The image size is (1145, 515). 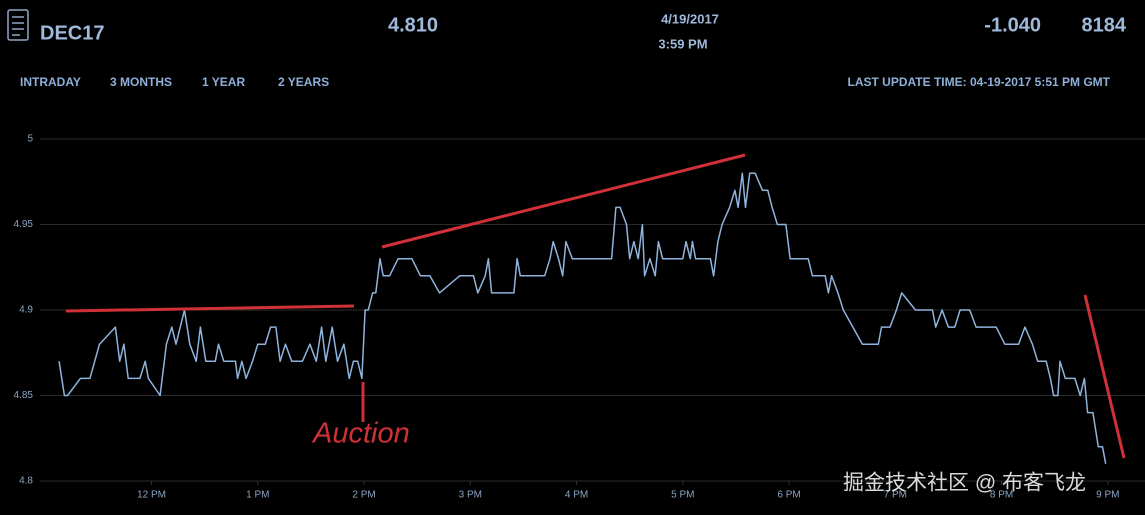 What do you see at coordinates (18, 25) in the screenshot?
I see `symbol-icon` at bounding box center [18, 25].